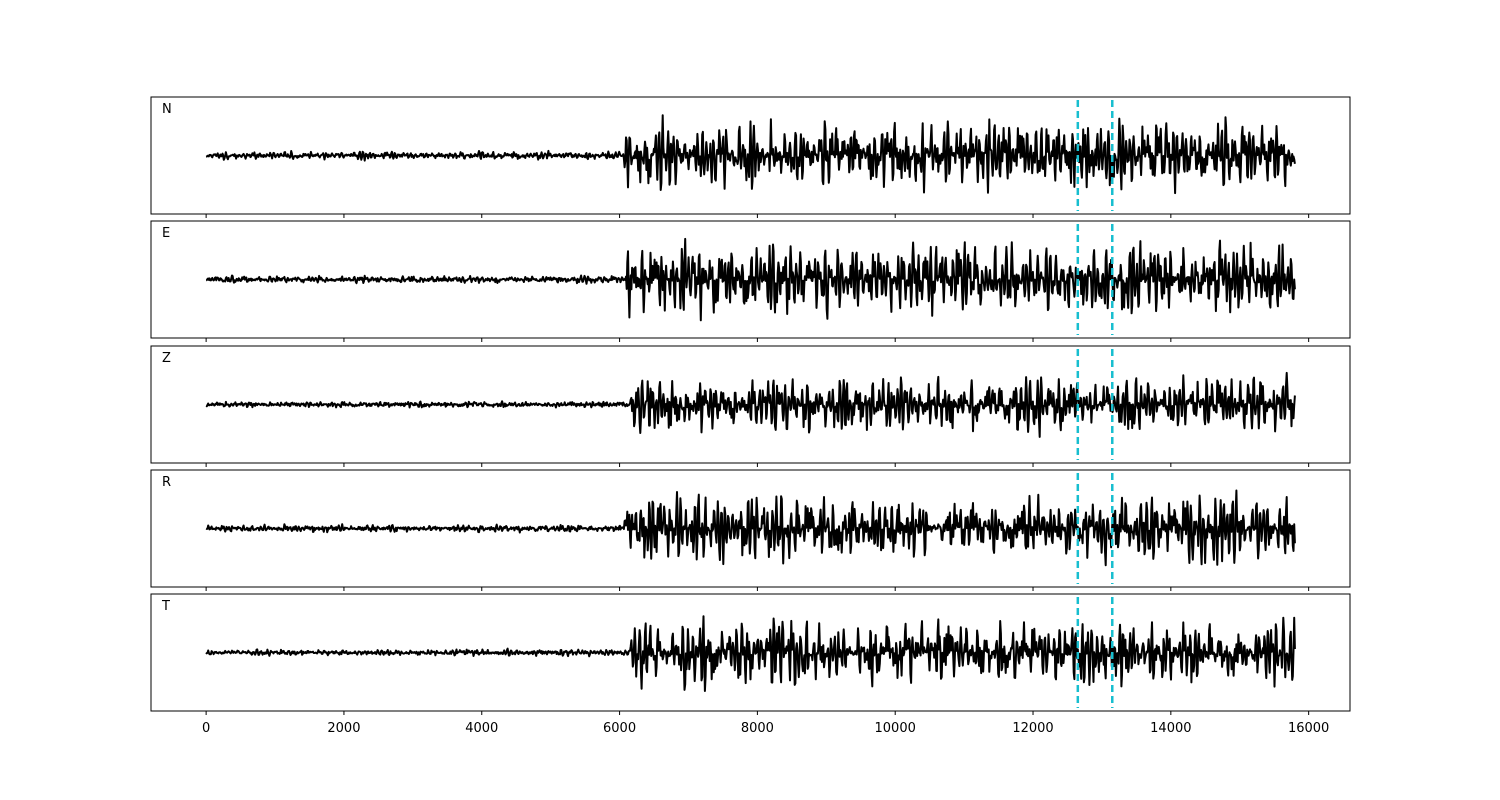 The image size is (1500, 800). Describe the element at coordinates (166, 482) in the screenshot. I see `panel-label: R` at that location.